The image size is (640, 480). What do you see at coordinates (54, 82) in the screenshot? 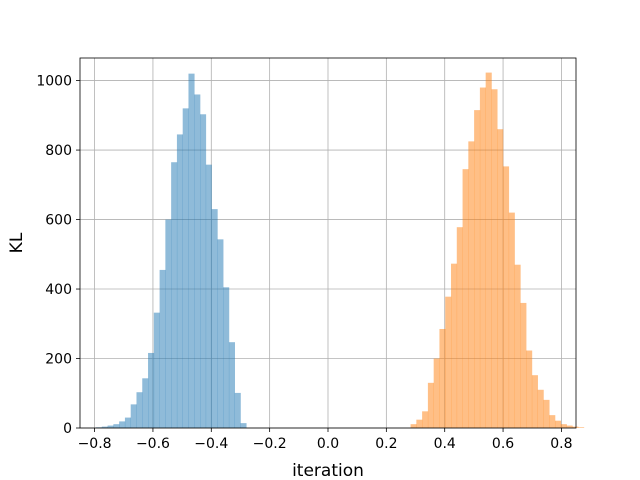
I see `y-tick-label: 1000` at bounding box center [54, 82].